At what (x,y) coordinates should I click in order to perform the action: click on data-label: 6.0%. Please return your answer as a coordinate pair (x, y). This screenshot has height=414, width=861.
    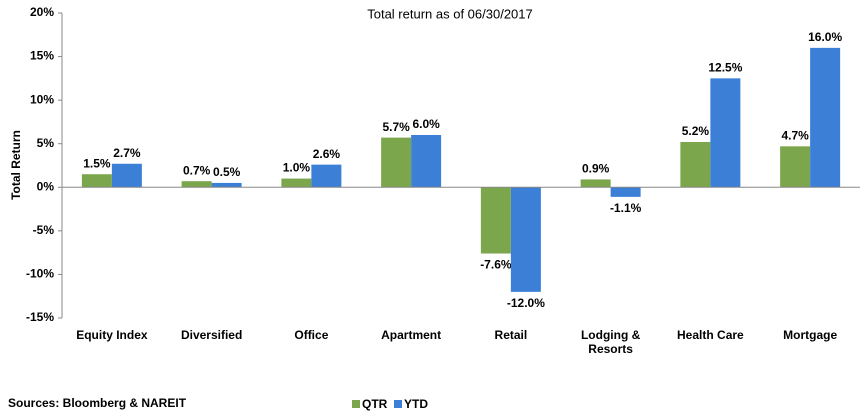
    Looking at the image, I should click on (426, 124).